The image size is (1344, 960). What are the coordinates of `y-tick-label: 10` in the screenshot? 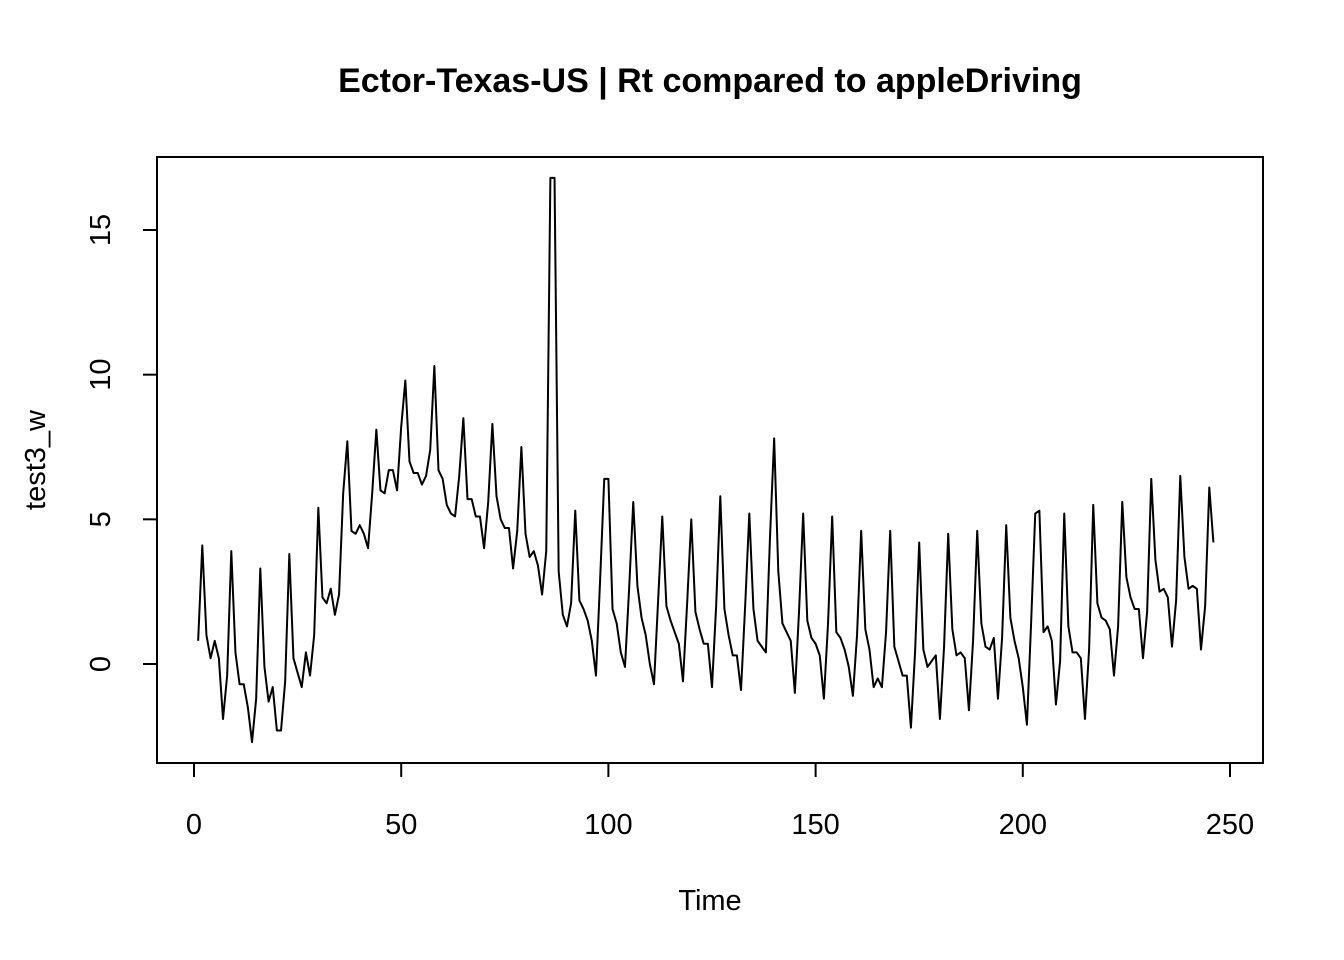 It's located at (101, 375).